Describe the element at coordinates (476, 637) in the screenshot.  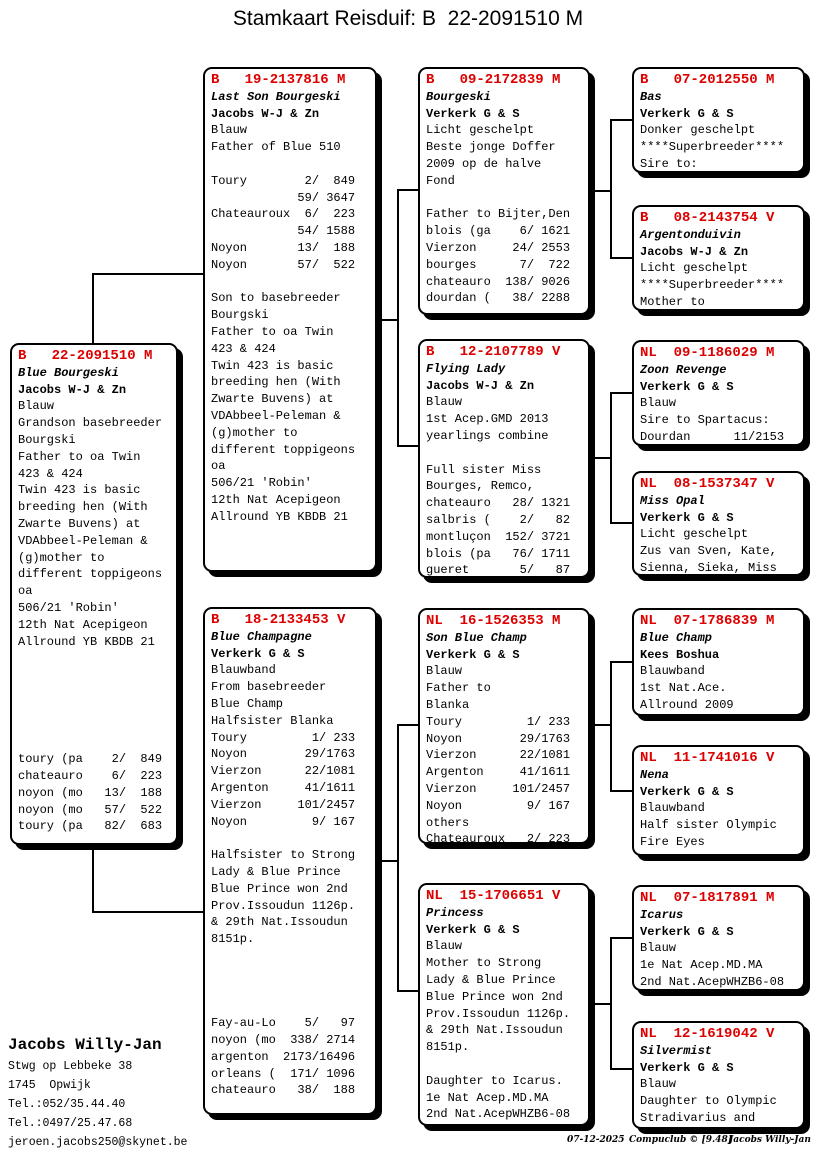
I see `pigeon-name: Son Blue Champ` at that location.